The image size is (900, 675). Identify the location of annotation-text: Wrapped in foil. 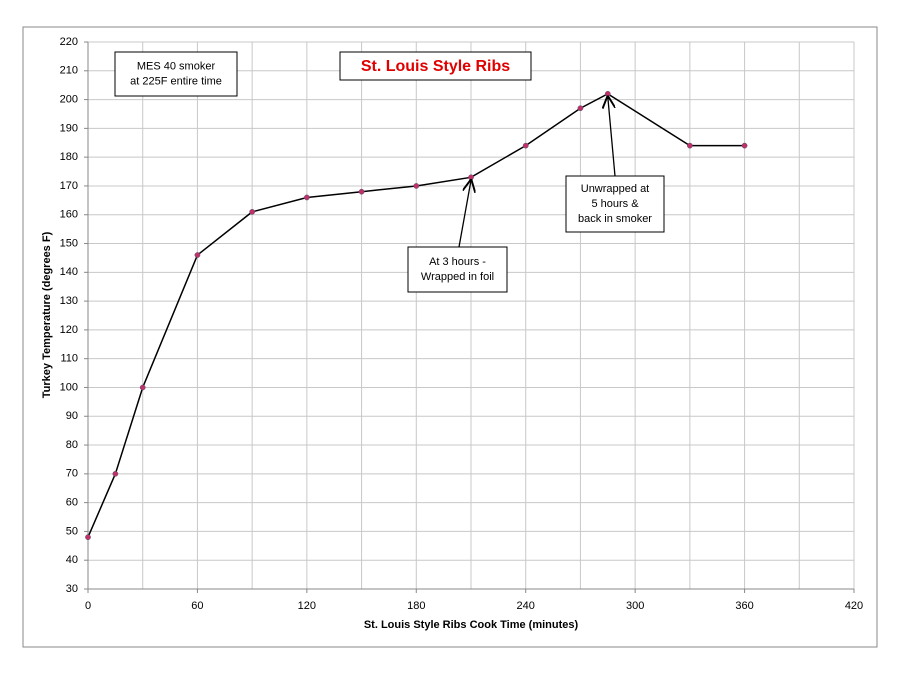
(457, 277).